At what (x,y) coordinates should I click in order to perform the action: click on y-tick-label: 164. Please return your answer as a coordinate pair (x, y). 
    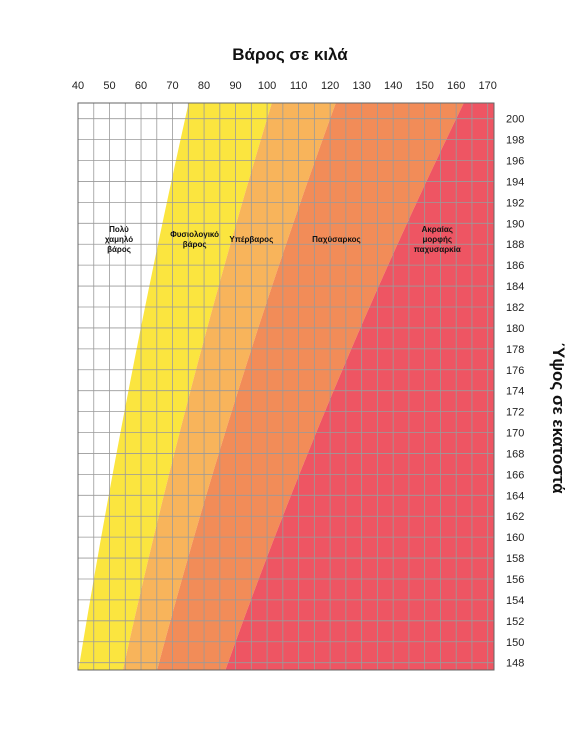
    Looking at the image, I should click on (515, 496).